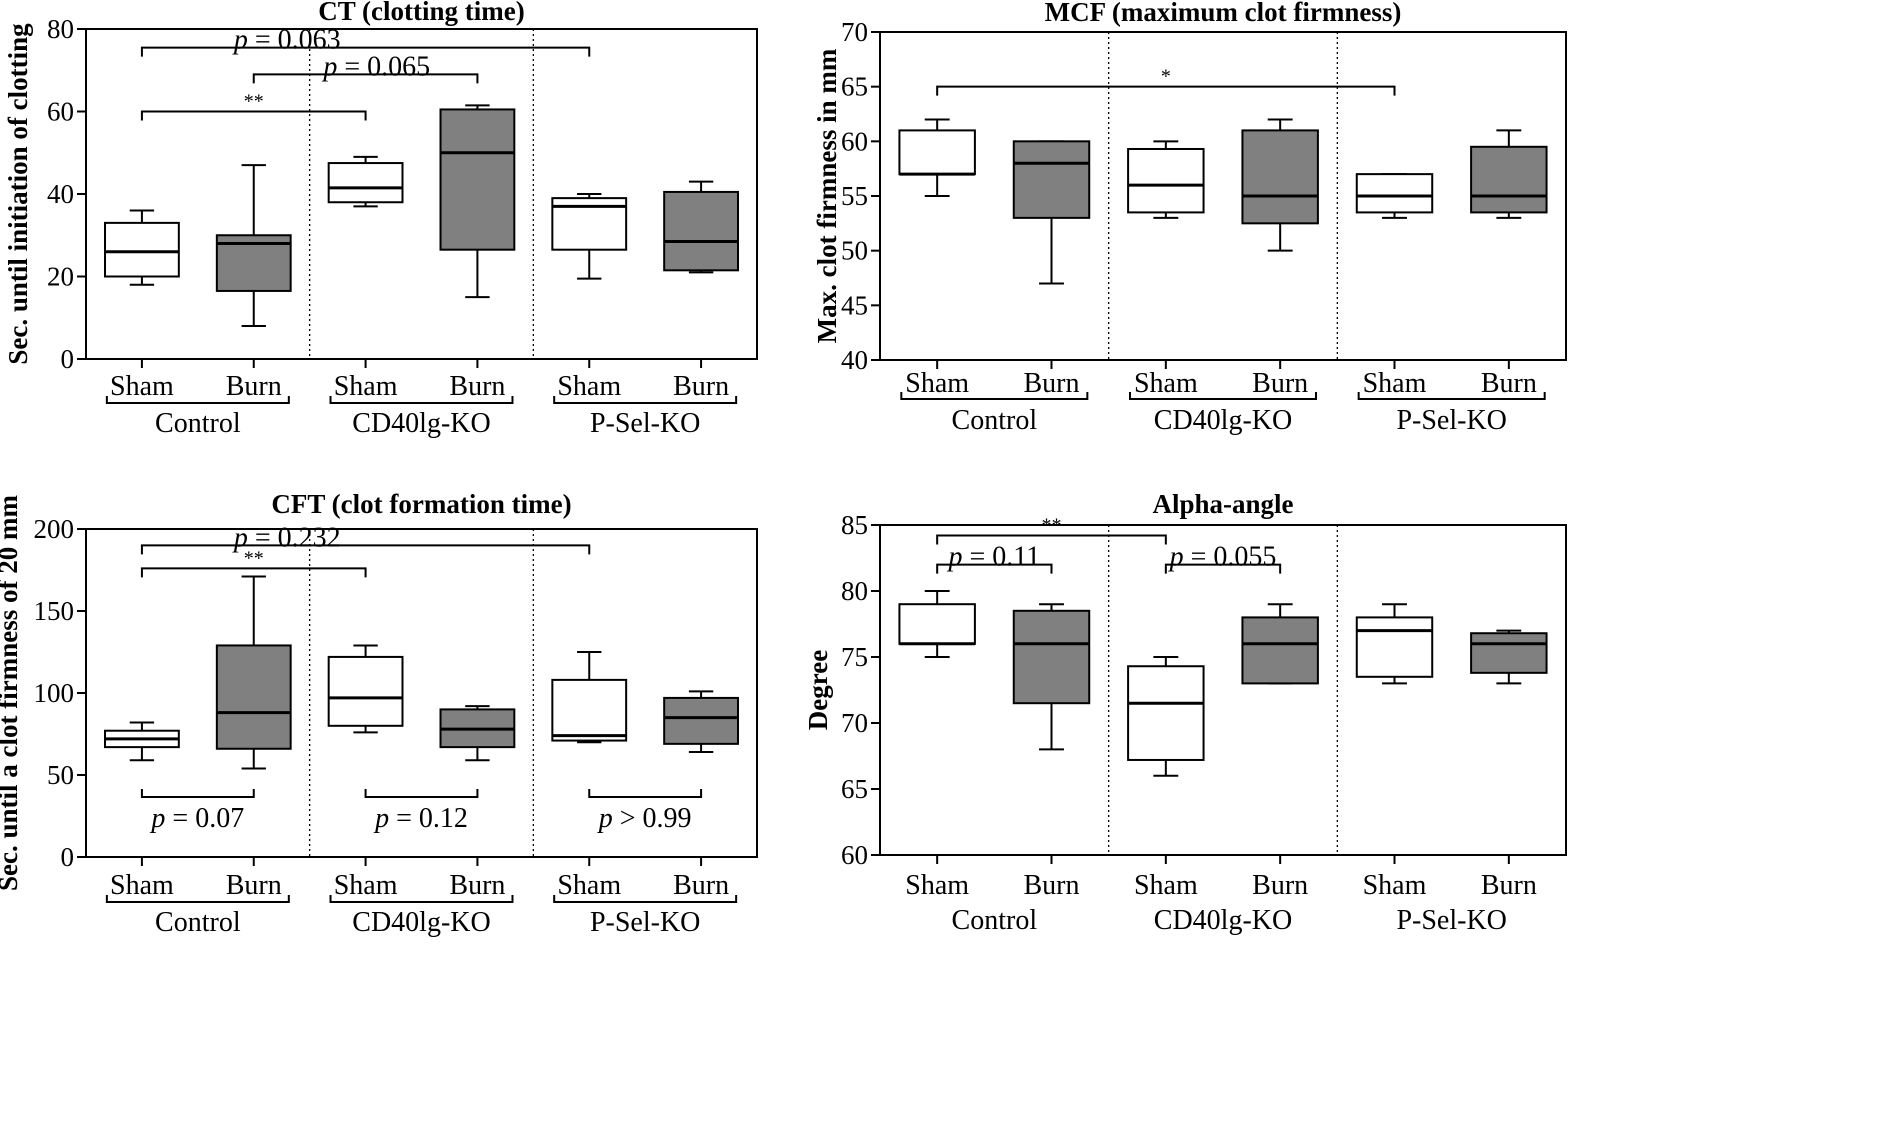 The height and width of the screenshot is (1136, 1897). I want to click on y-axis-label: Sec. until initiation of clotting, so click(18, 194).